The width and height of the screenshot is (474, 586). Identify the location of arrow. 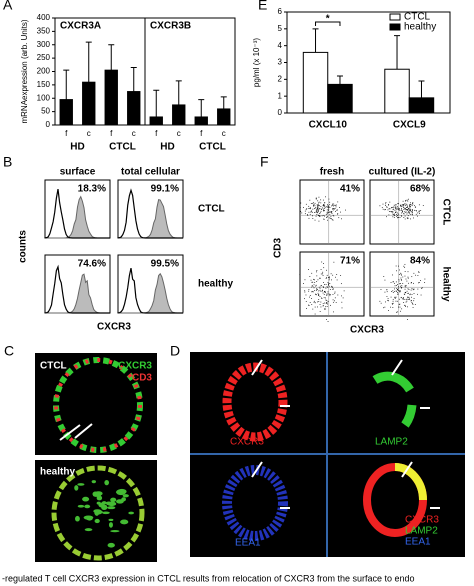
(70, 432).